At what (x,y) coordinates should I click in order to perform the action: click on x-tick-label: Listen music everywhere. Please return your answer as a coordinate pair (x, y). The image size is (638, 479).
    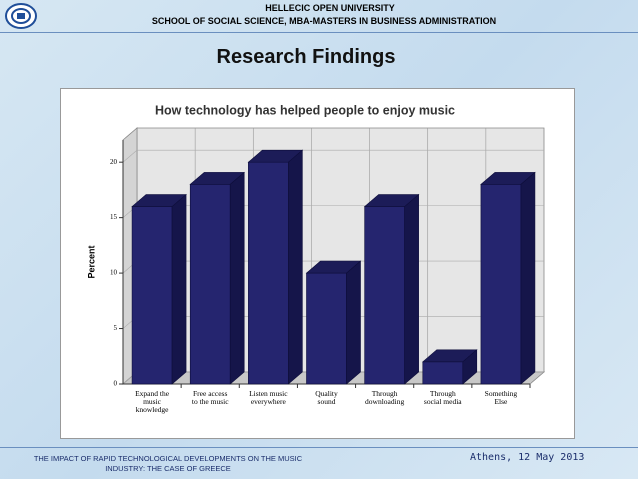
    Looking at the image, I should click on (268, 397).